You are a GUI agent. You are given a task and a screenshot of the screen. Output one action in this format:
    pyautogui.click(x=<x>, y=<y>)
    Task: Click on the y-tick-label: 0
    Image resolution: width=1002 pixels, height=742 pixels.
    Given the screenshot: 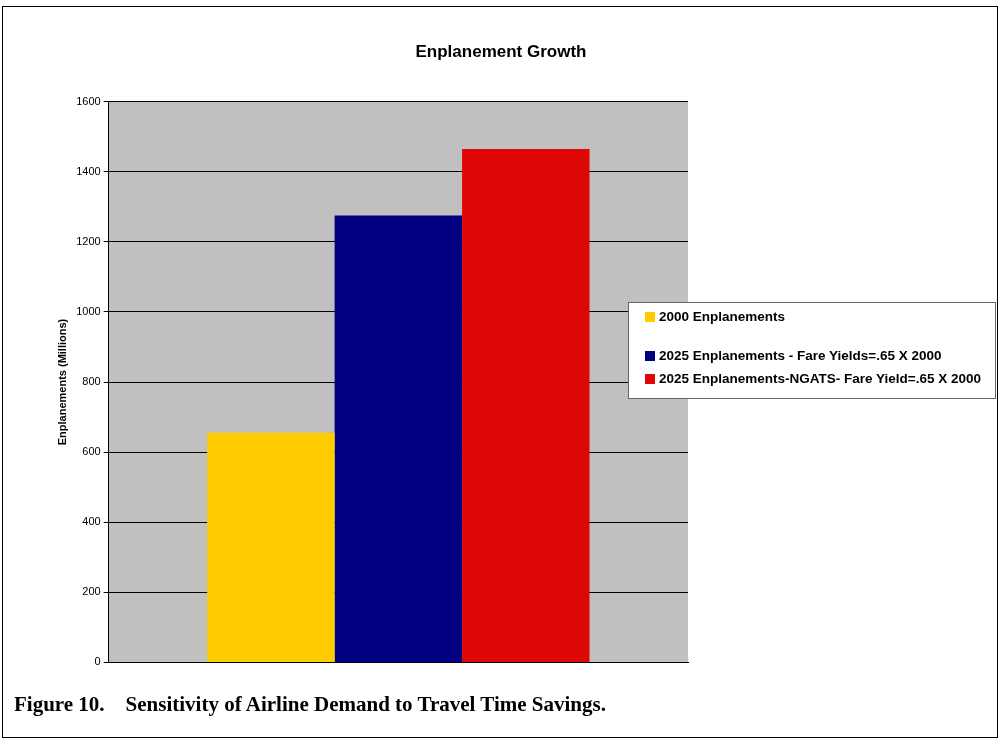 What is the action you would take?
    pyautogui.click(x=97, y=661)
    